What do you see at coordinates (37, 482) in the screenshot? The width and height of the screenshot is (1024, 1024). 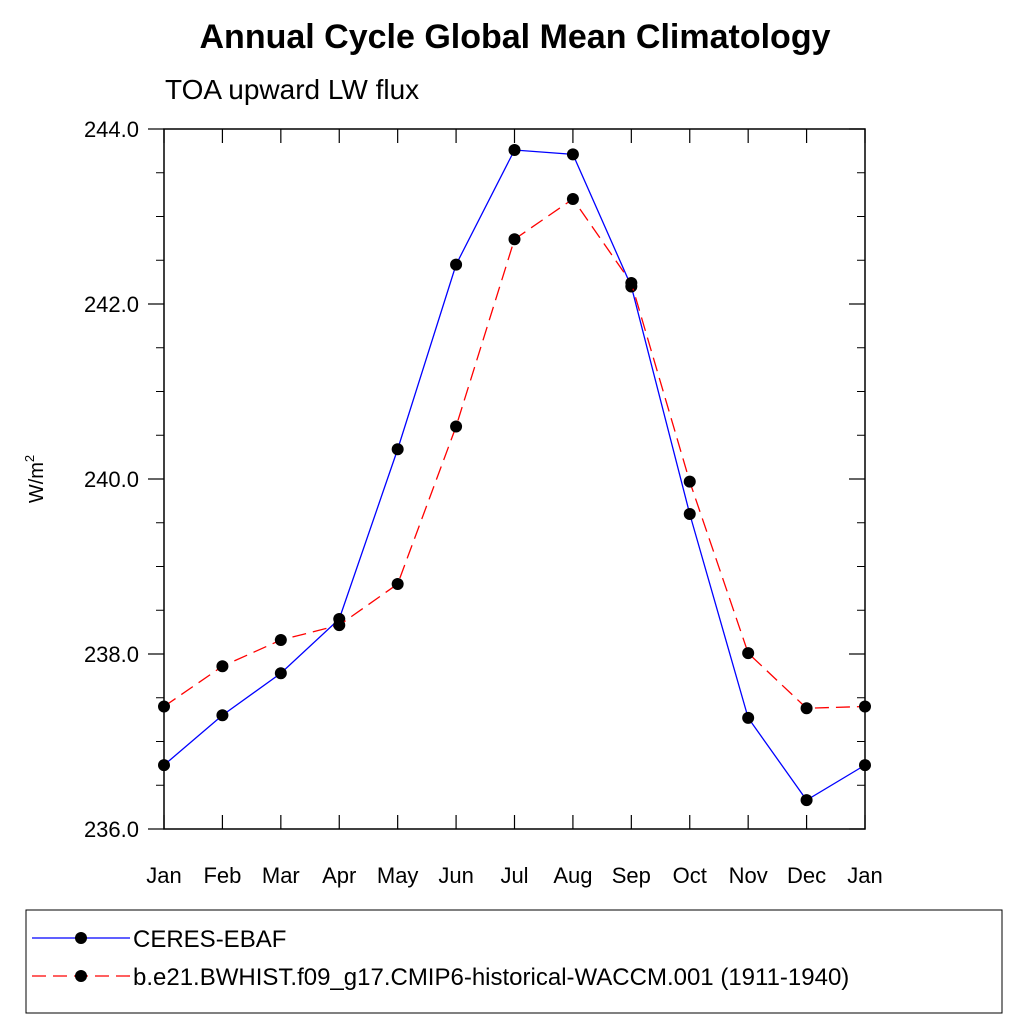 I see `y-axis-label-unit: W/m` at bounding box center [37, 482].